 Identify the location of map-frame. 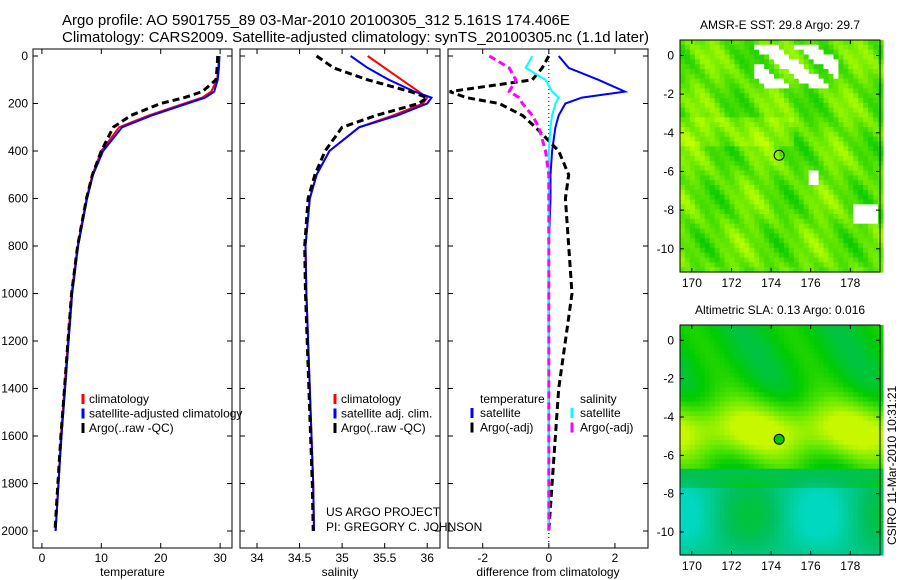
(780, 440).